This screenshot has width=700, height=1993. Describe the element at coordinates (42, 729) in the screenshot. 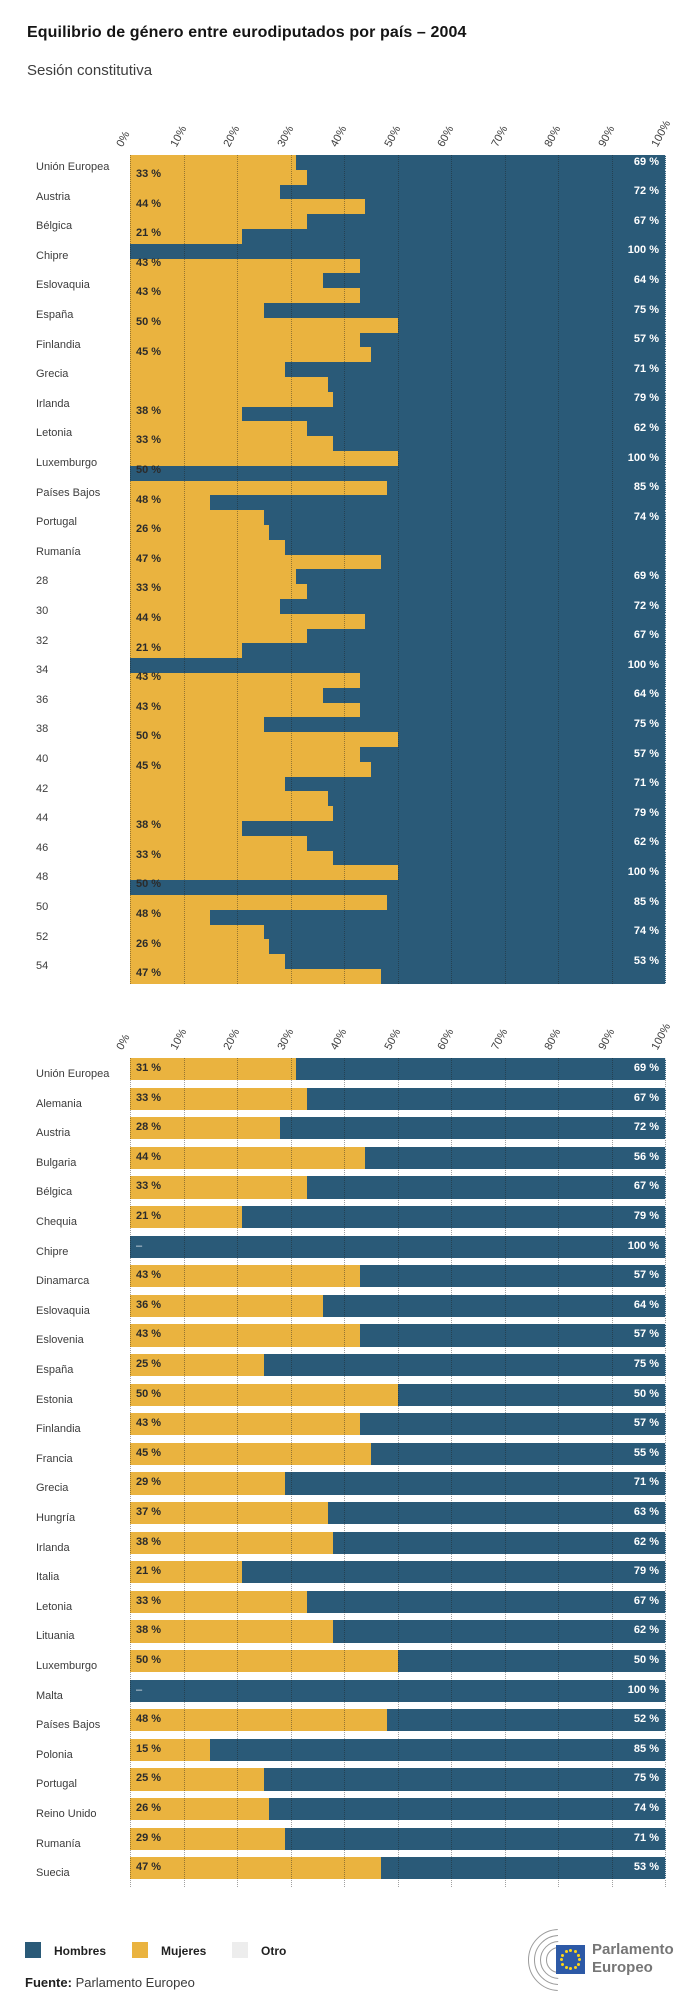

I see `row-label: 38` at that location.